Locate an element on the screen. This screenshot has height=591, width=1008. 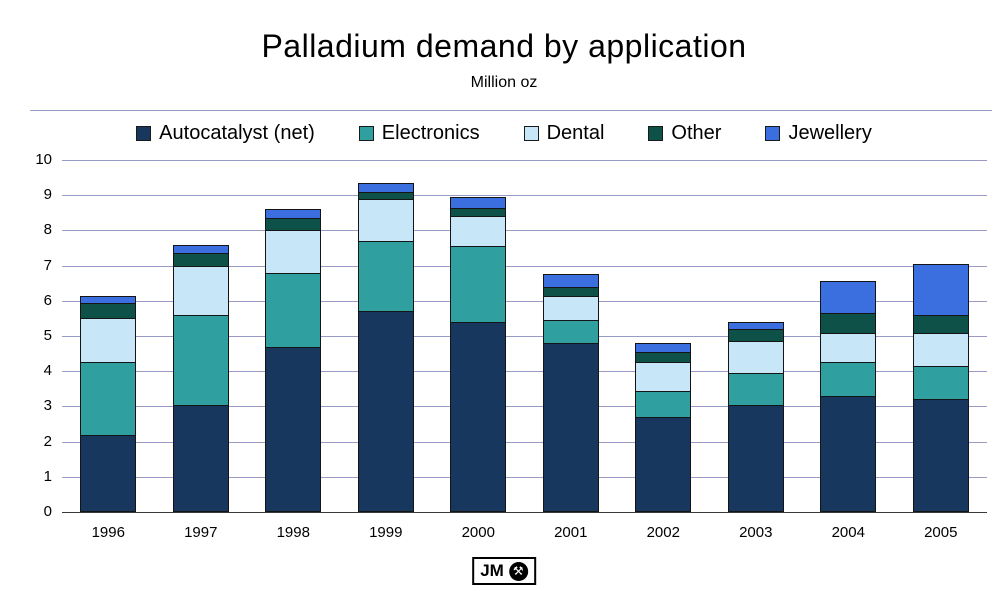
gridline-y6 is located at coordinates (524, 301).